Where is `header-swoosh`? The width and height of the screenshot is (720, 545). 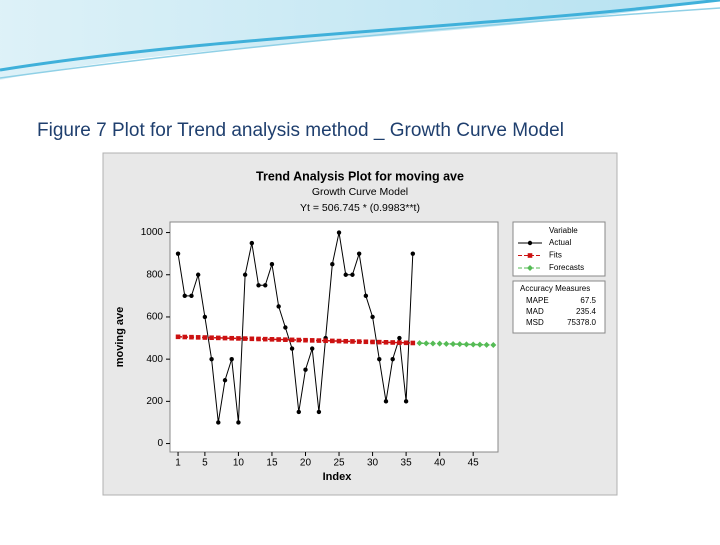
header-swoosh is located at coordinates (360, 40).